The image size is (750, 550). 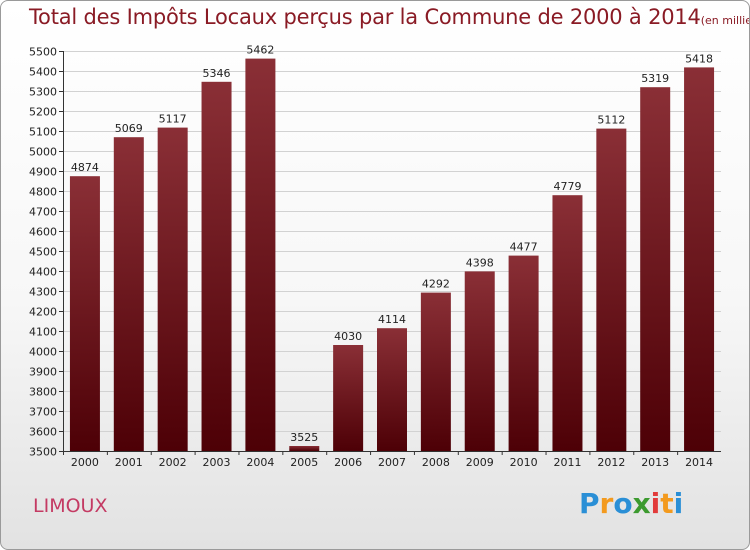 I want to click on x-tick-label: 2007, so click(x=392, y=462).